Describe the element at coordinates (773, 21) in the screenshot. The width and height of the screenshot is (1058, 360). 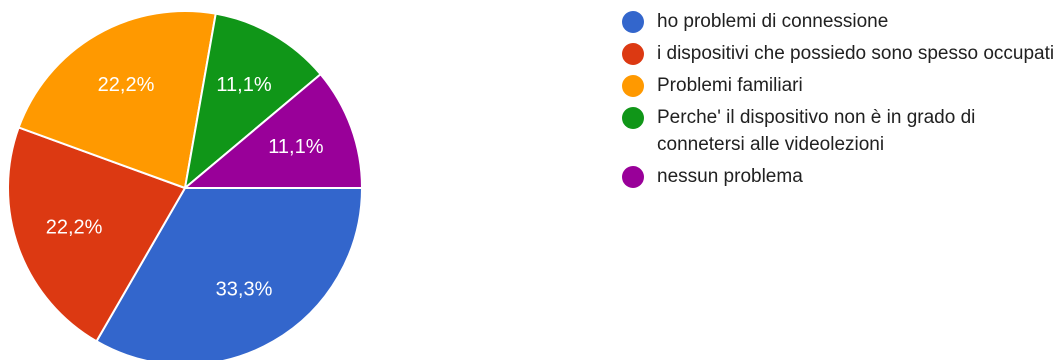
I see `legend-label: ho problemi di connessione` at that location.